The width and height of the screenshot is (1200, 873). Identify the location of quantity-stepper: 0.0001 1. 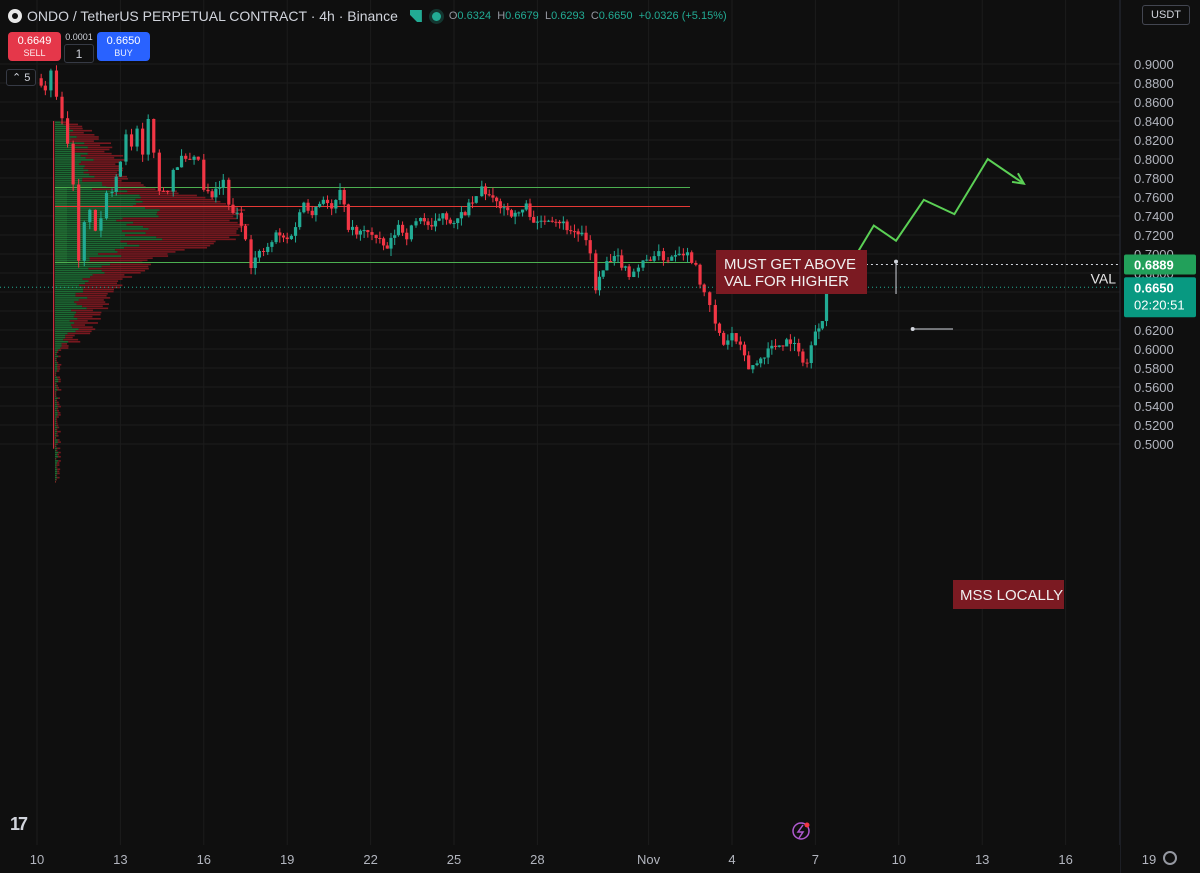
(79, 47).